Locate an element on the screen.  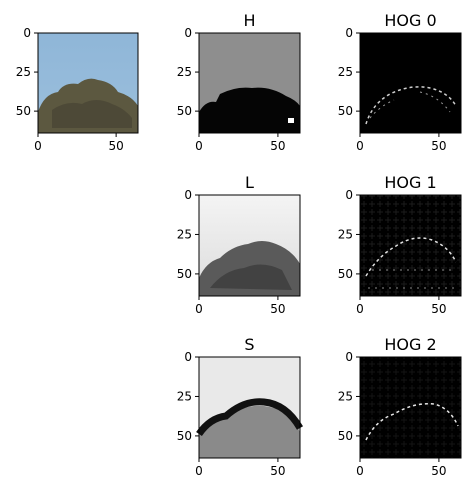
x-tick-label-6-0: 0 is located at coordinates (360, 471).